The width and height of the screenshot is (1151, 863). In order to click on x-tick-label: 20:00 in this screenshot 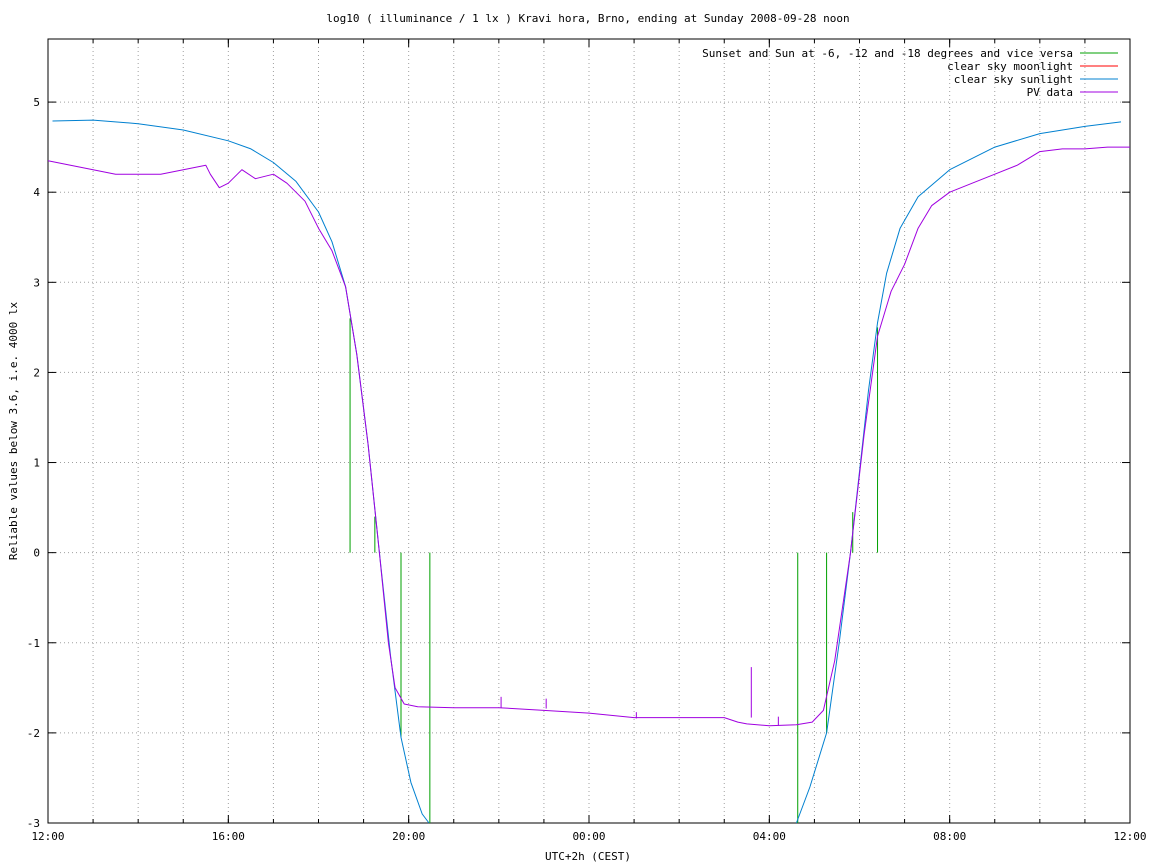, I will do `click(408, 836)`.